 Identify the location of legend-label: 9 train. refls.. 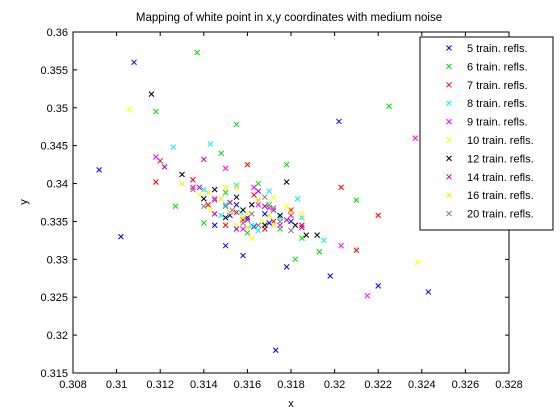
(497, 123).